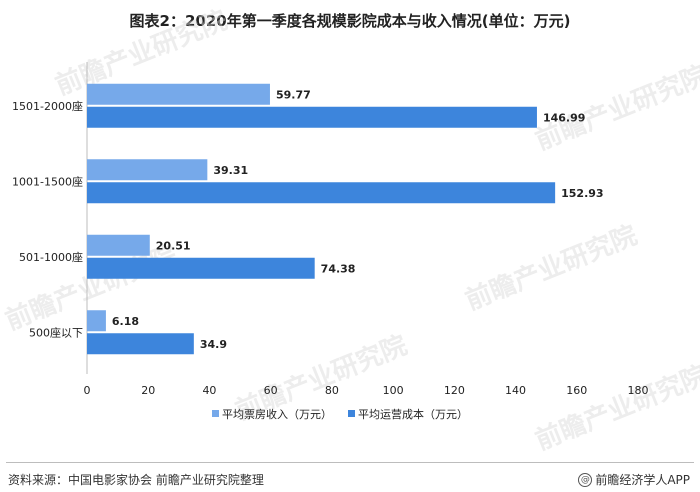 The image size is (700, 492). Describe the element at coordinates (585, 479) in the screenshot. I see `brand-logo-icon: @` at that location.